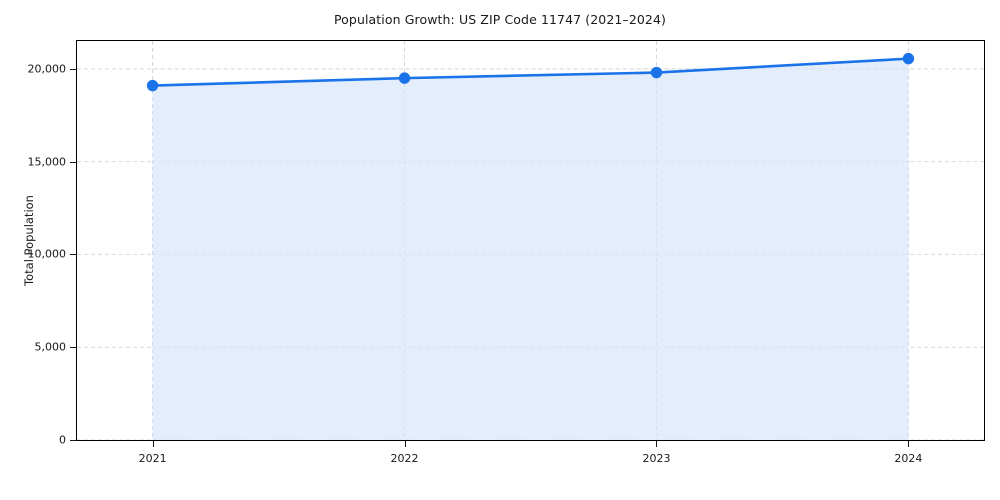 The width and height of the screenshot is (1000, 500). I want to click on x-axis-tick-label: 2023, so click(656, 458).